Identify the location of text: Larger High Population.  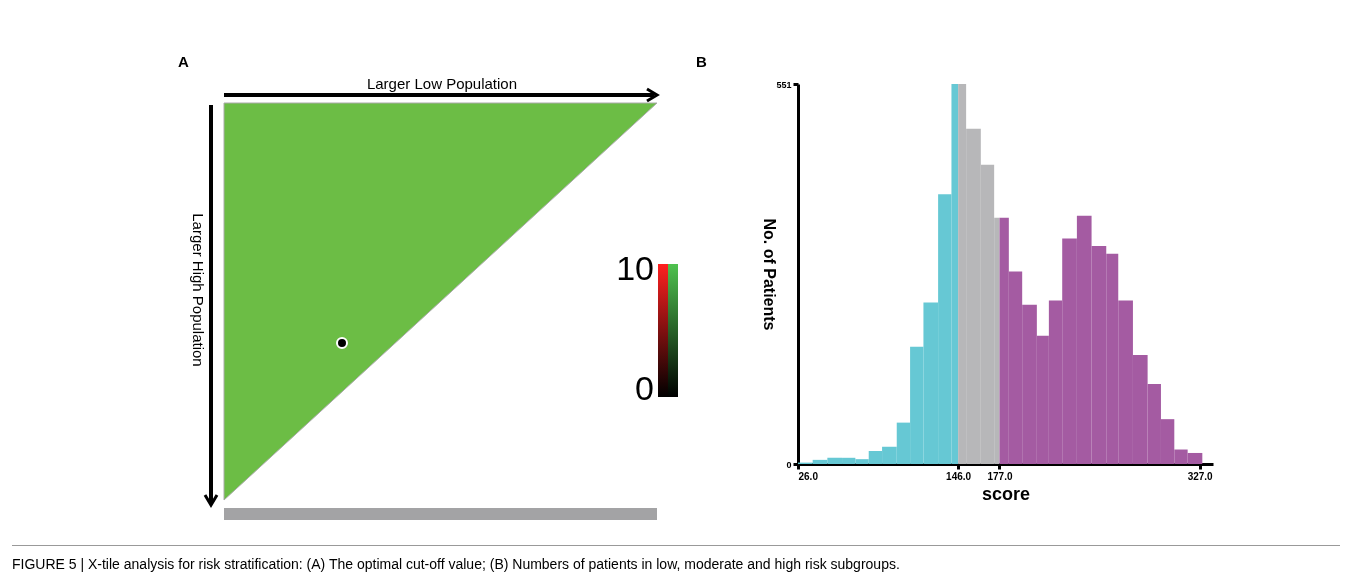
(198, 290).